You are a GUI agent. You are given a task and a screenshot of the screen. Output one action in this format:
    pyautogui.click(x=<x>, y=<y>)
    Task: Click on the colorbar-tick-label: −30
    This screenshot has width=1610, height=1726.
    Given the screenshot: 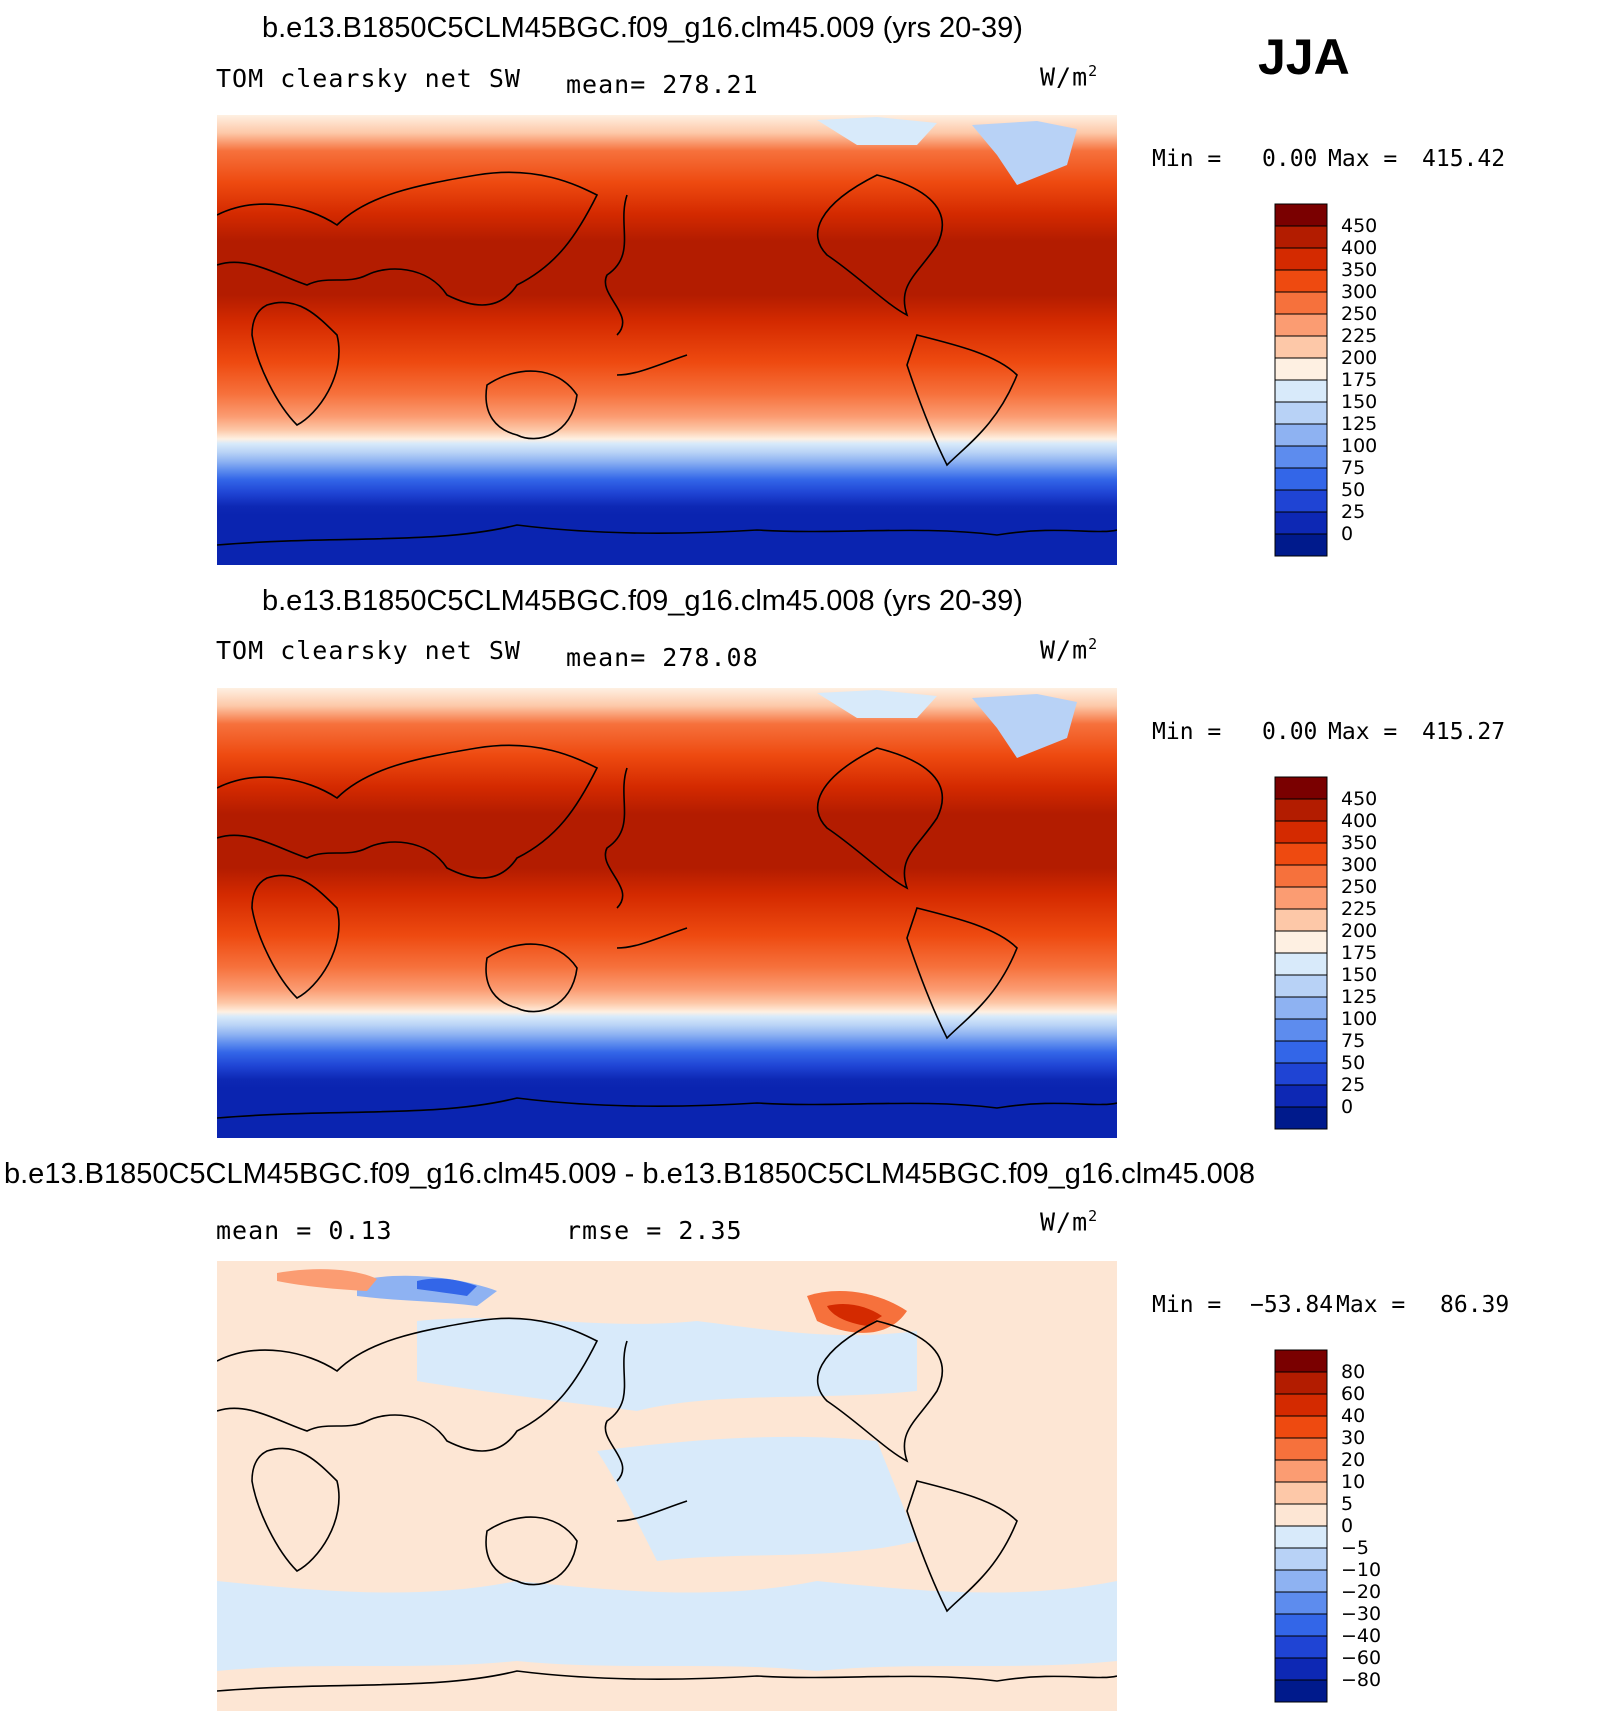 What is the action you would take?
    pyautogui.click(x=1361, y=1614)
    